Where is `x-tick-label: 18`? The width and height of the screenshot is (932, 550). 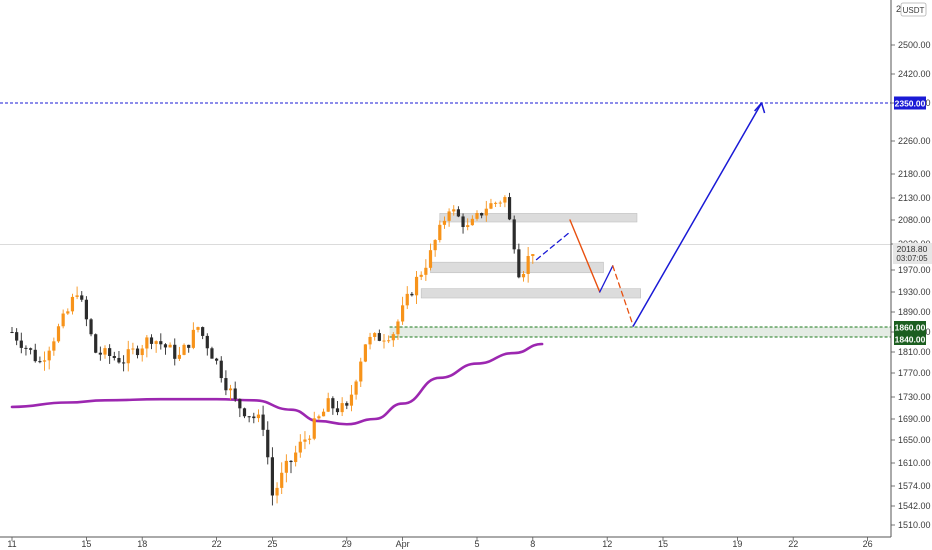 x-tick-label: 18 is located at coordinates (142, 544).